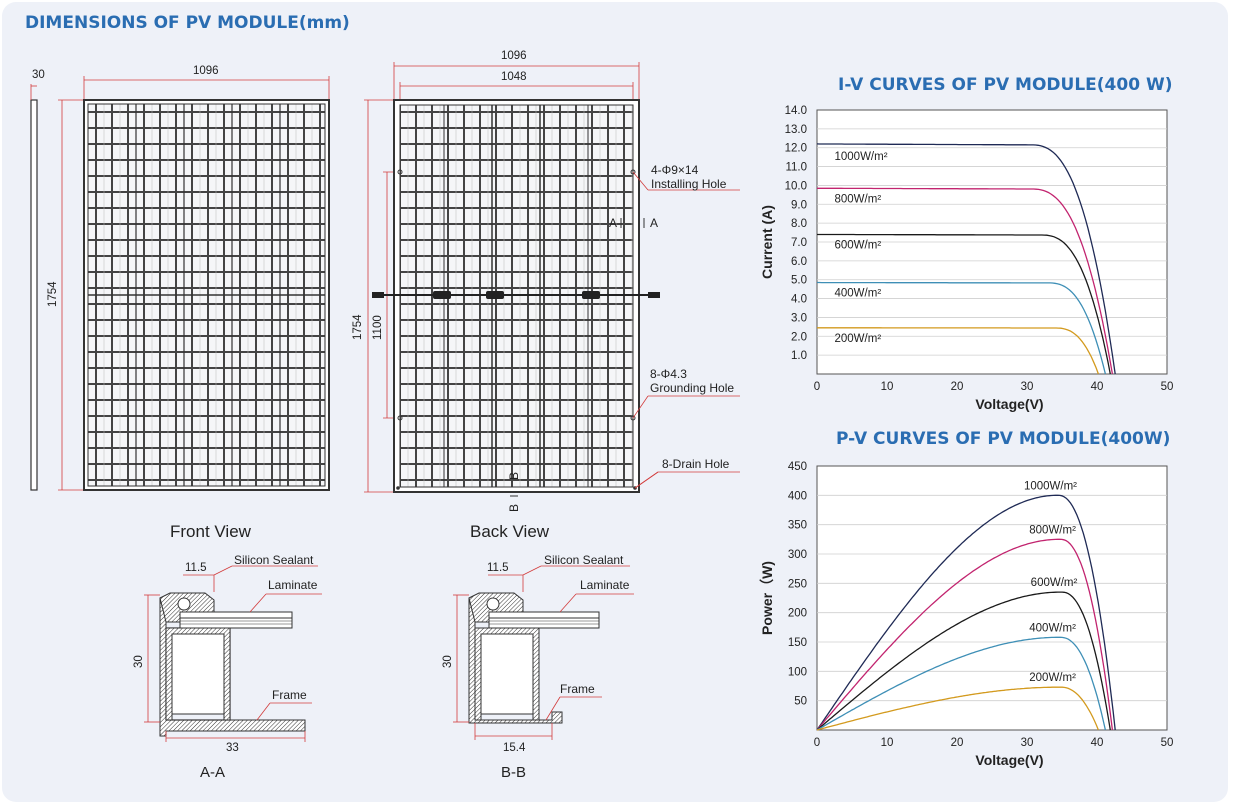  What do you see at coordinates (1009, 404) in the screenshot?
I see `iv-xlabel: Voltage(V)` at bounding box center [1009, 404].